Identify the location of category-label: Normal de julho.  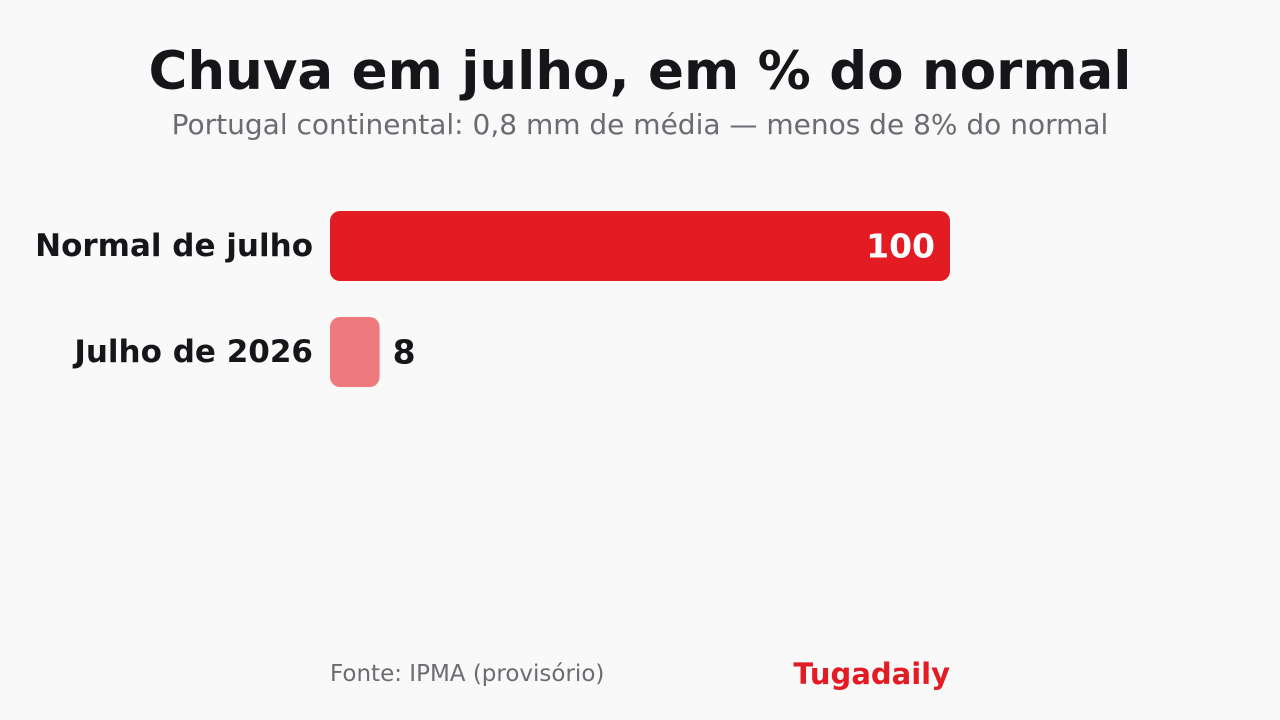
(174, 246).